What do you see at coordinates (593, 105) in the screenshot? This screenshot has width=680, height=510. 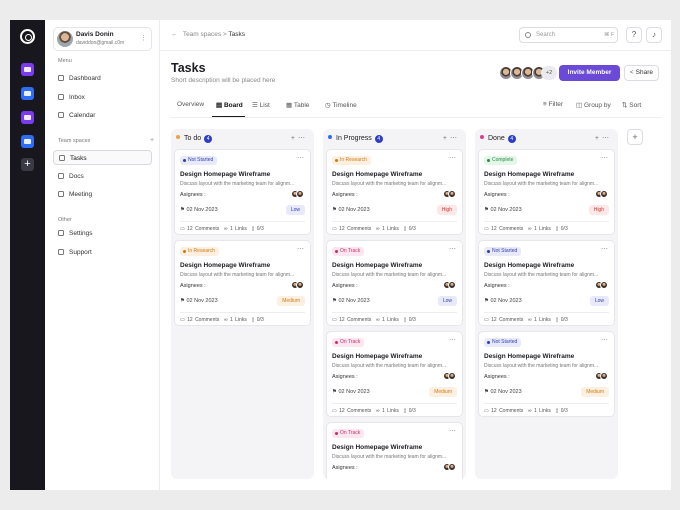 I see `group-by-button: ◫ Group by` at bounding box center [593, 105].